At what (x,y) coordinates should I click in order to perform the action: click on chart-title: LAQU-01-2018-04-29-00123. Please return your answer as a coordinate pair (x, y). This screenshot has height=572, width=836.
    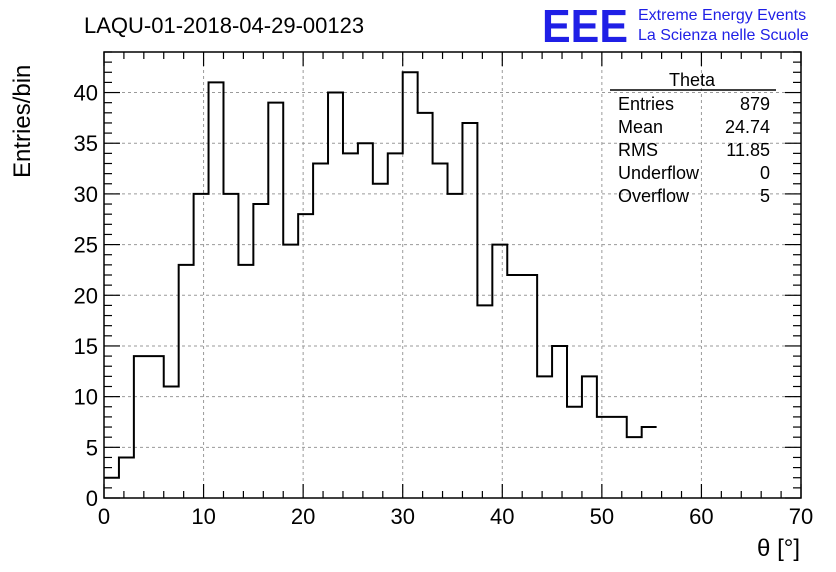
    Looking at the image, I should click on (224, 25).